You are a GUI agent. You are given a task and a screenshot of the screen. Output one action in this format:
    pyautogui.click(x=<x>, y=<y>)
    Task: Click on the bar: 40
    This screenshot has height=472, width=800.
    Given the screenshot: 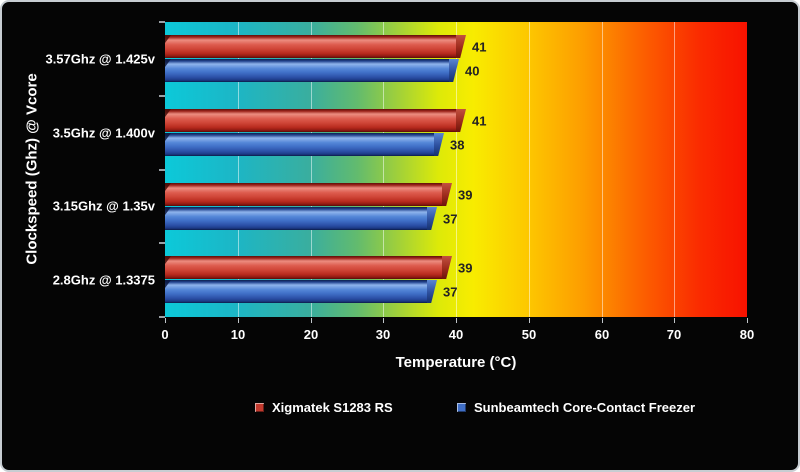 What is the action you would take?
    pyautogui.click(x=322, y=70)
    